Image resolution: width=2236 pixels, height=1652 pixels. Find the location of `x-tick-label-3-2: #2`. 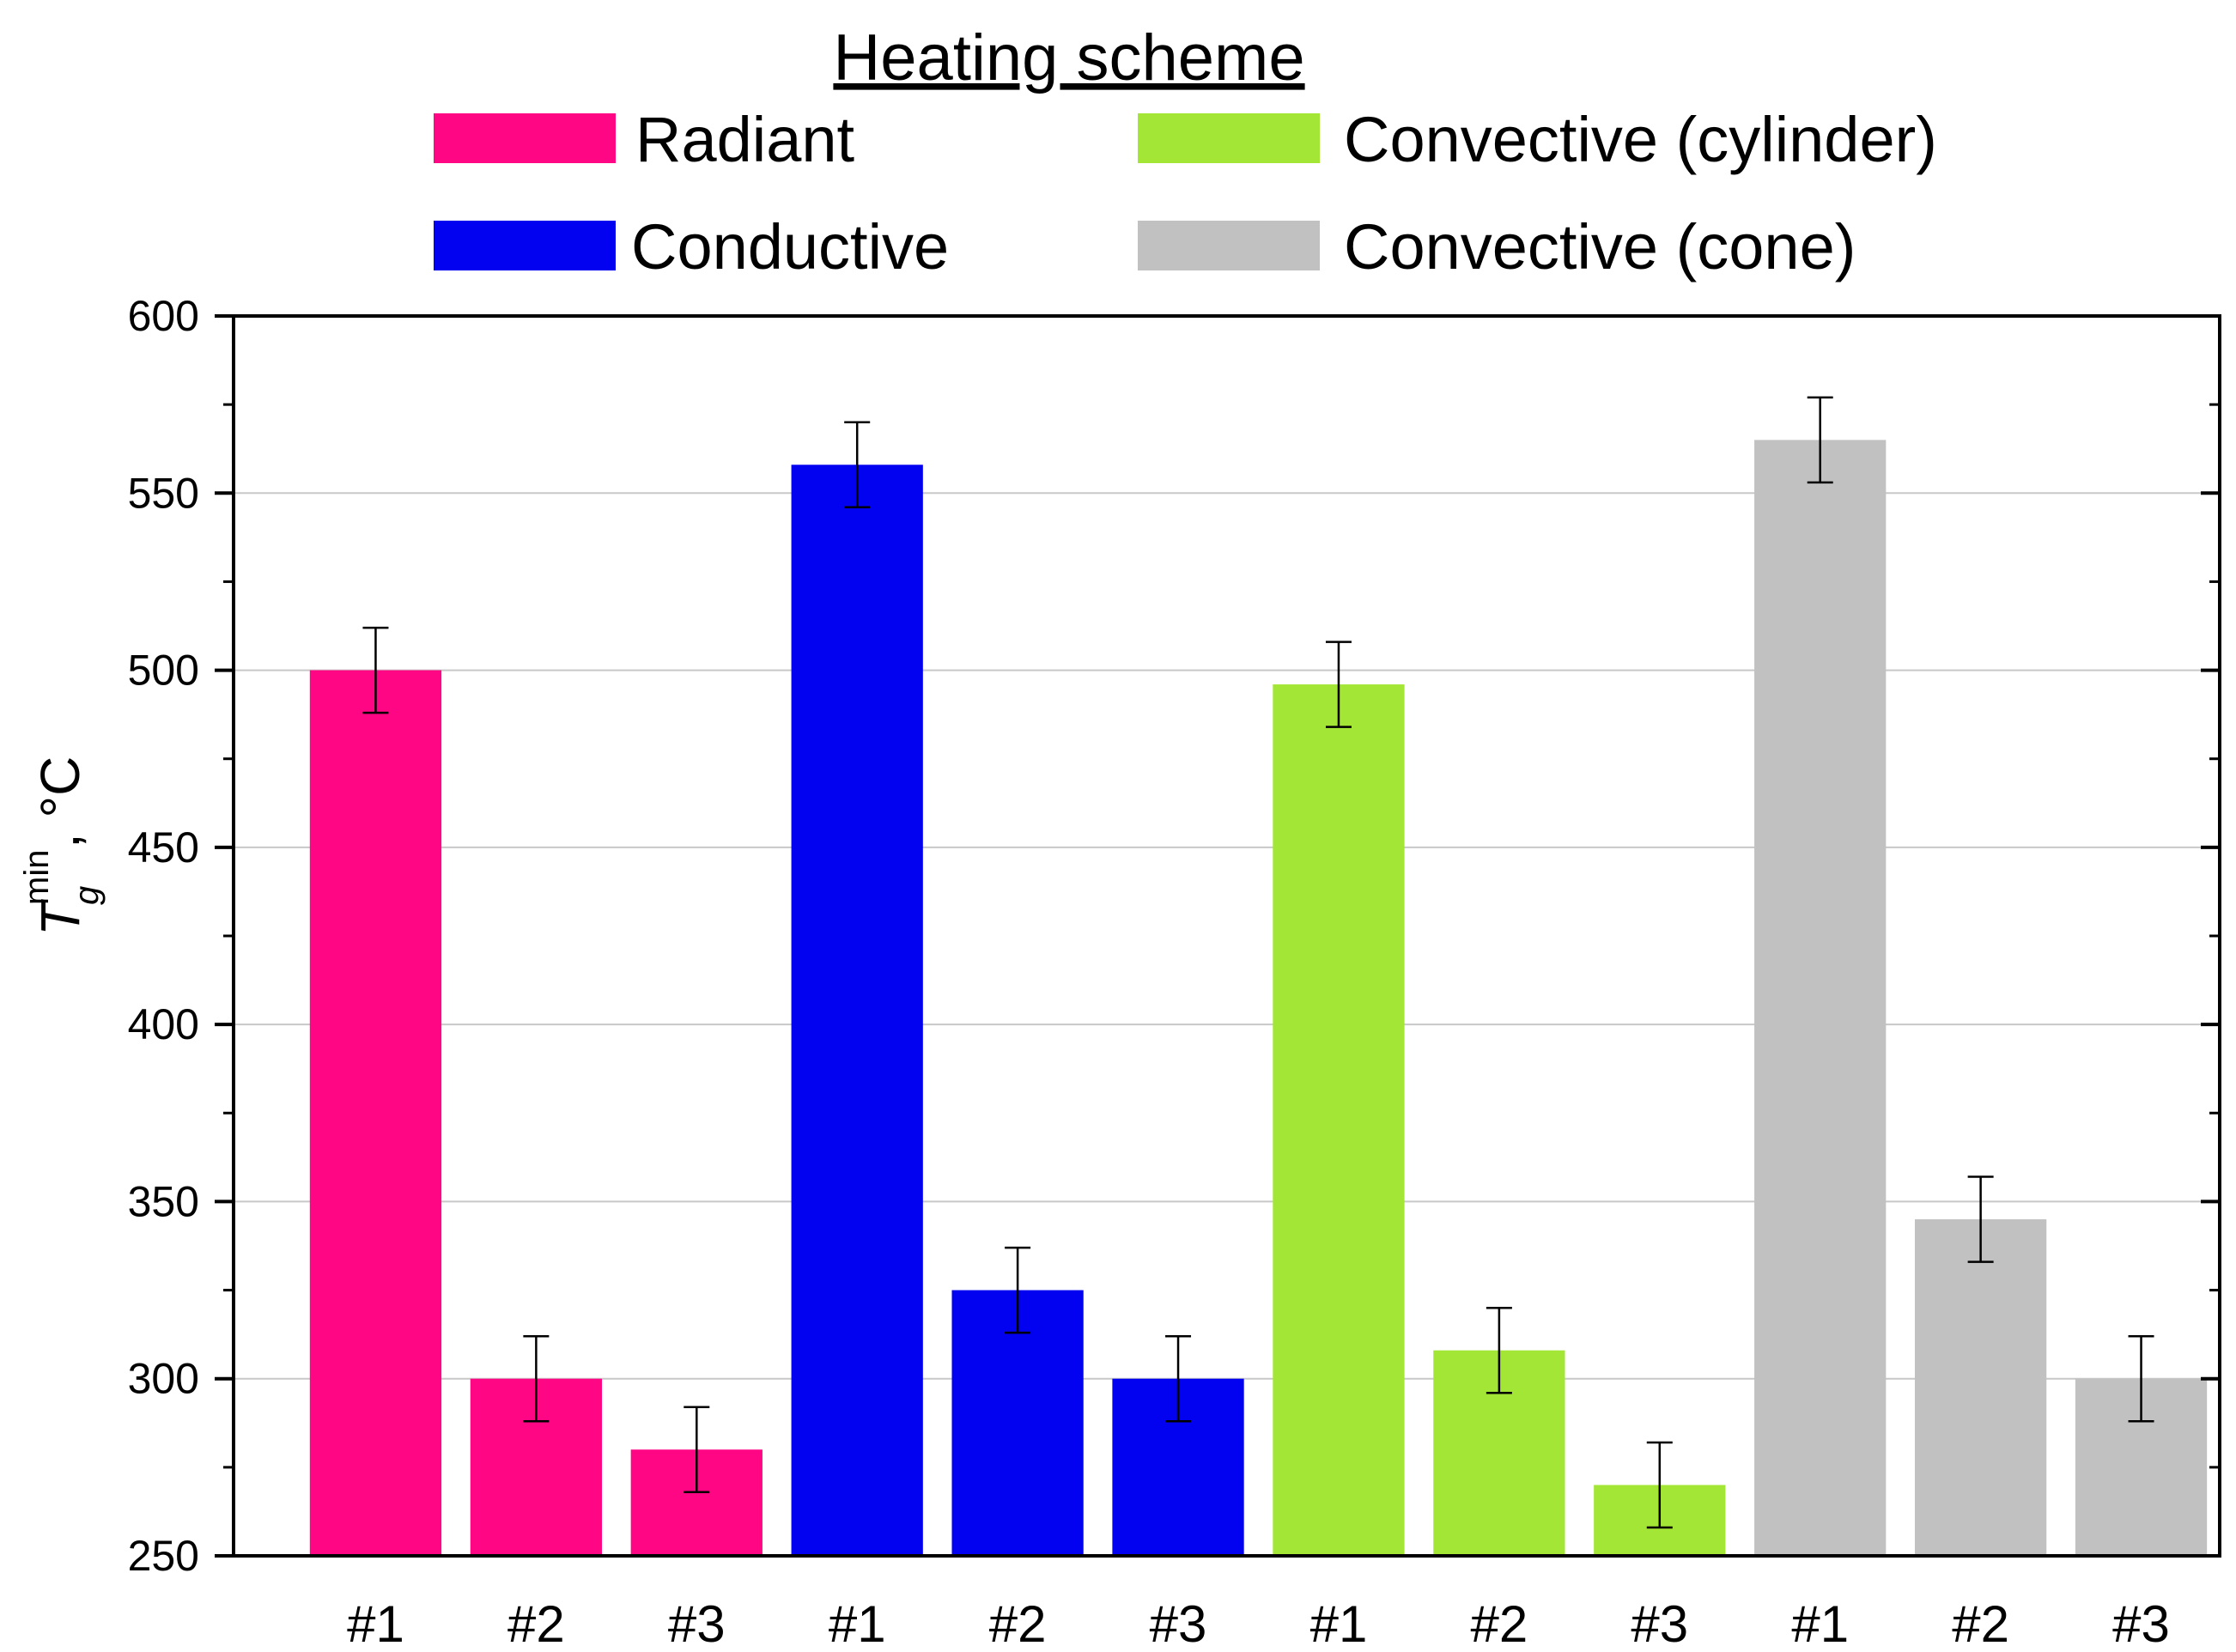

x-tick-label-3-2: #2 is located at coordinates (1499, 1623).